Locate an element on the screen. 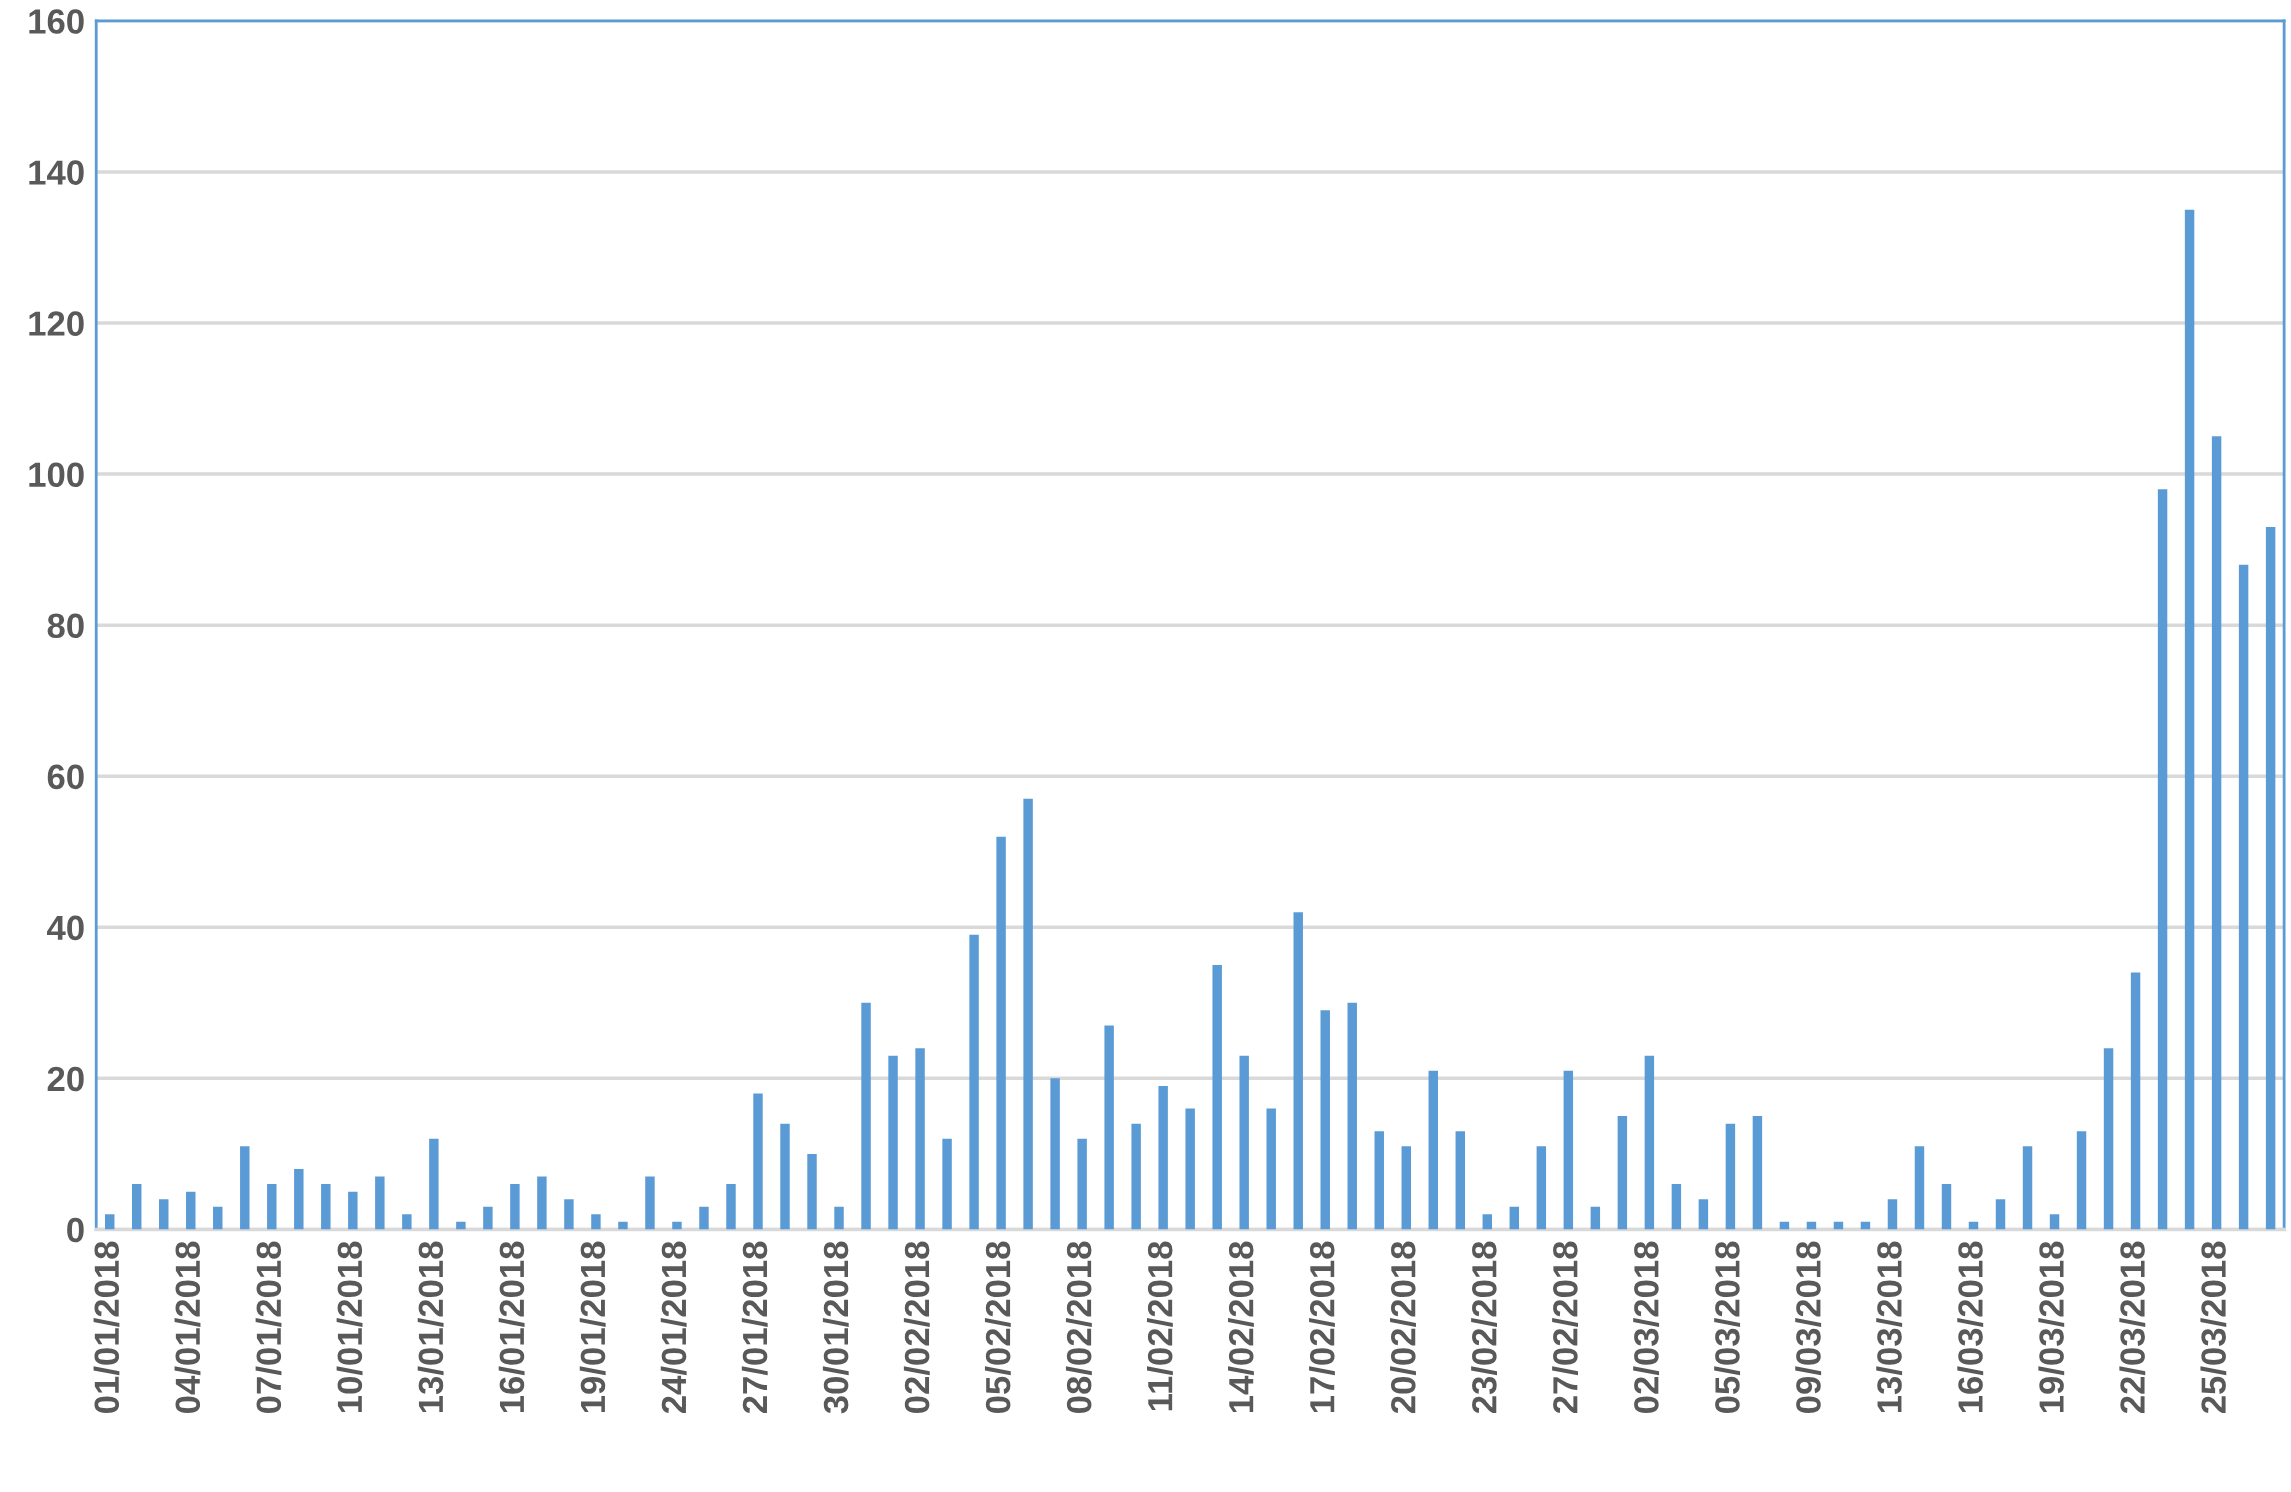 The image size is (2291, 1492). x-tick-label: 27/01/2018 is located at coordinates (754, 1327).